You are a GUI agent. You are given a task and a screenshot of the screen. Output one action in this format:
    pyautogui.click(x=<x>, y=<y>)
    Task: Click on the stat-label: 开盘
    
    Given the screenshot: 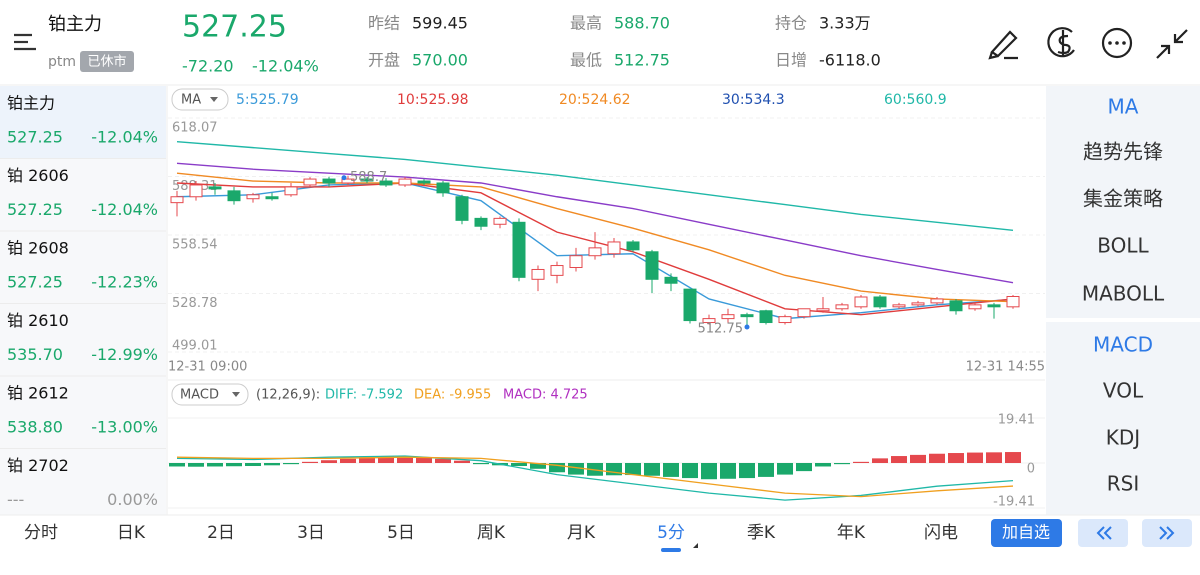 What is the action you would take?
    pyautogui.click(x=384, y=60)
    